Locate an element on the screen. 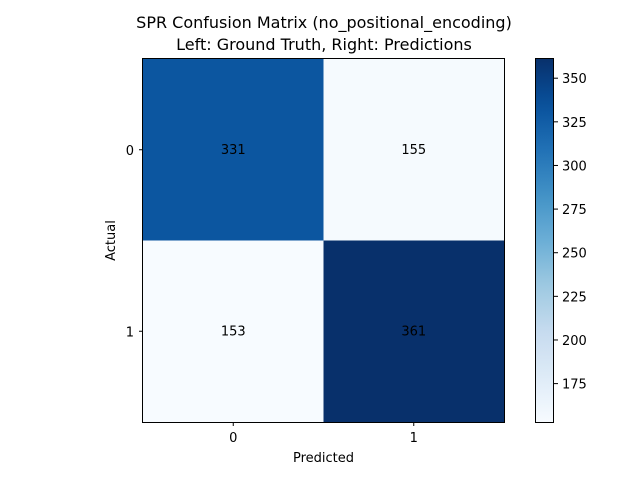 This screenshot has height=480, width=640. y-tick-label: 0 is located at coordinates (130, 151).